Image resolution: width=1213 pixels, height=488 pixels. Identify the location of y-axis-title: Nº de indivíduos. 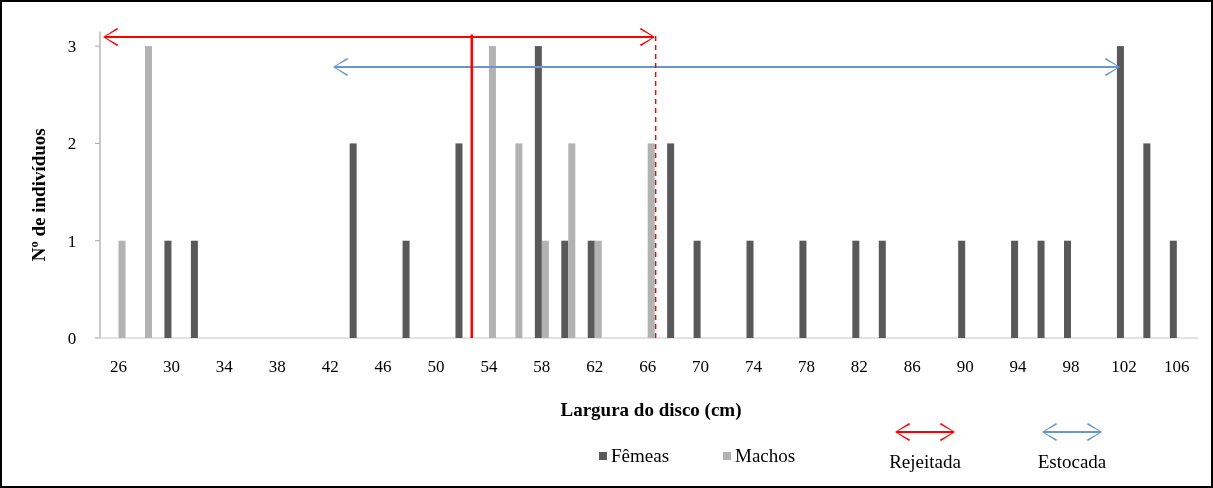
(38, 195).